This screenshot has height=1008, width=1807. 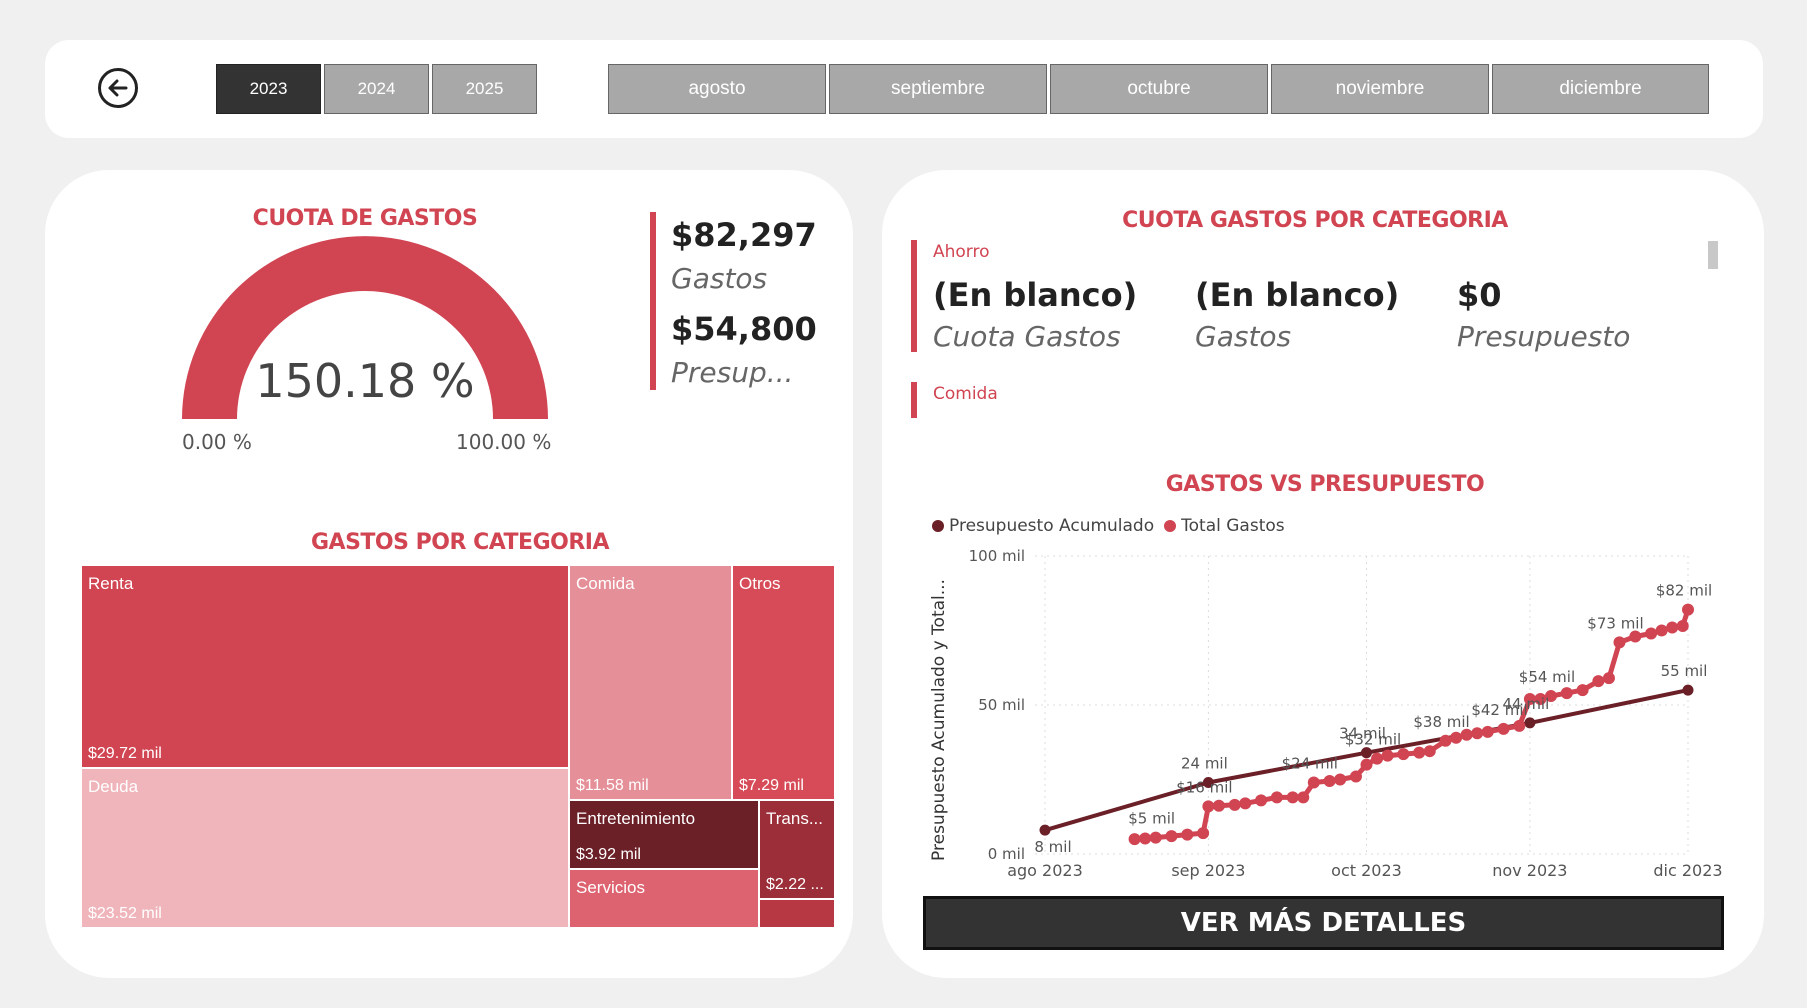 I want to click on treemap-cell-servicios: Servicios, so click(x=664, y=898).